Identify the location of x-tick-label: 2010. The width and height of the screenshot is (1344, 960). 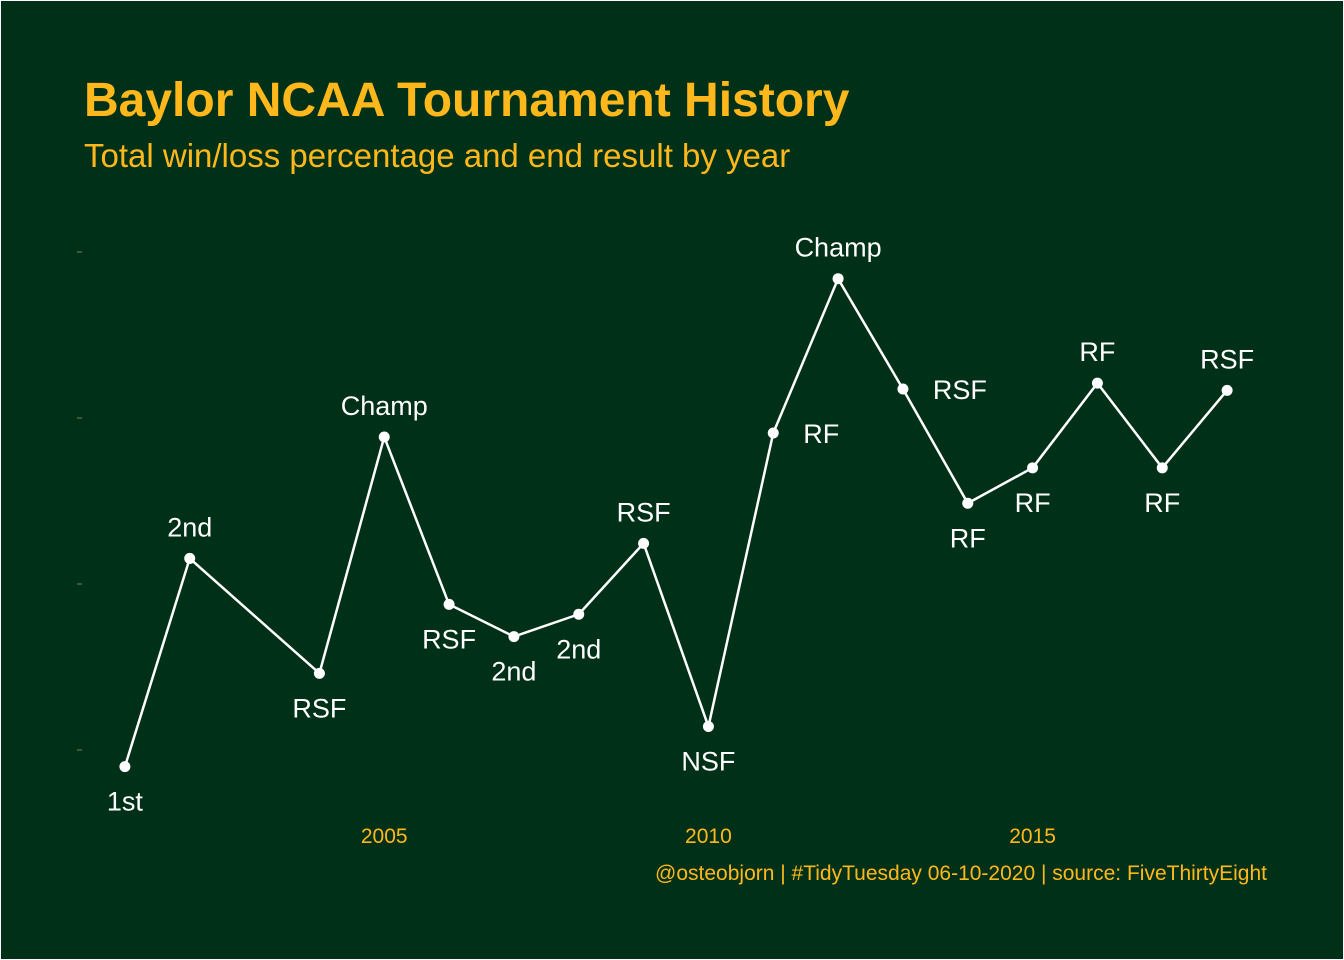
(708, 836).